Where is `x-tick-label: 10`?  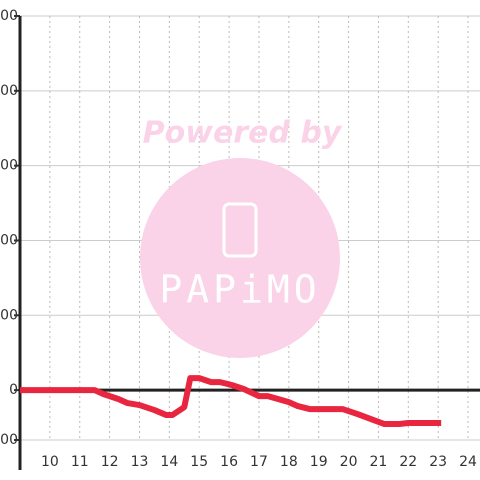
x-tick-label: 10 is located at coordinates (50, 462).